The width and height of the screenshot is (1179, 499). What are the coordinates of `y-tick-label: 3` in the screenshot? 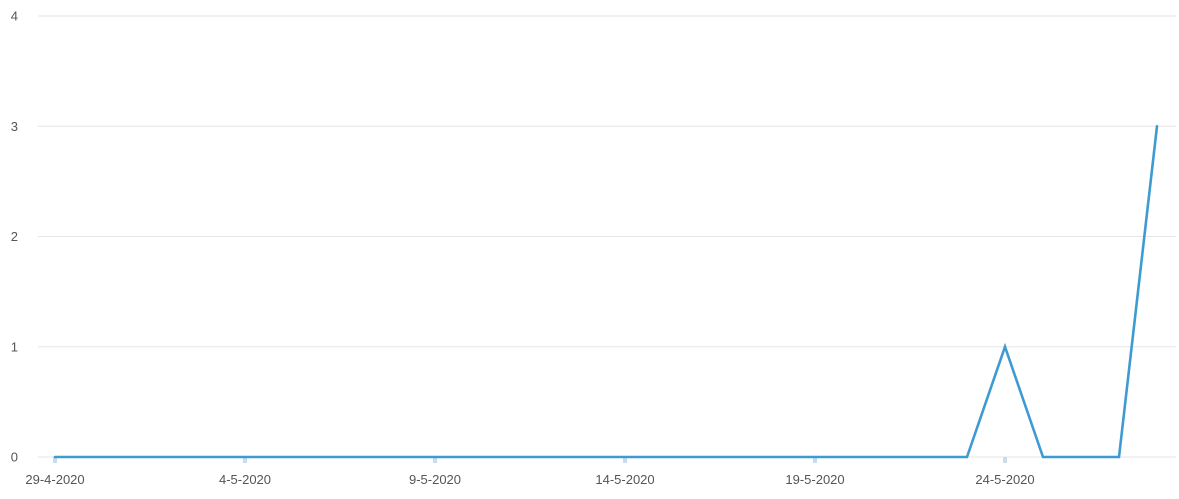 It's located at (14, 126).